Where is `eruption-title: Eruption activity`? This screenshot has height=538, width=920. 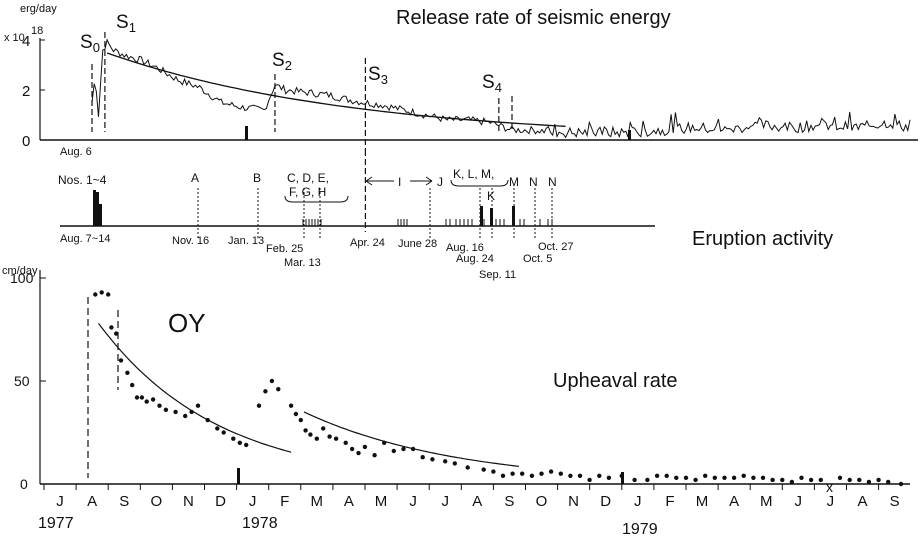 eruption-title: Eruption activity is located at coordinates (762, 239).